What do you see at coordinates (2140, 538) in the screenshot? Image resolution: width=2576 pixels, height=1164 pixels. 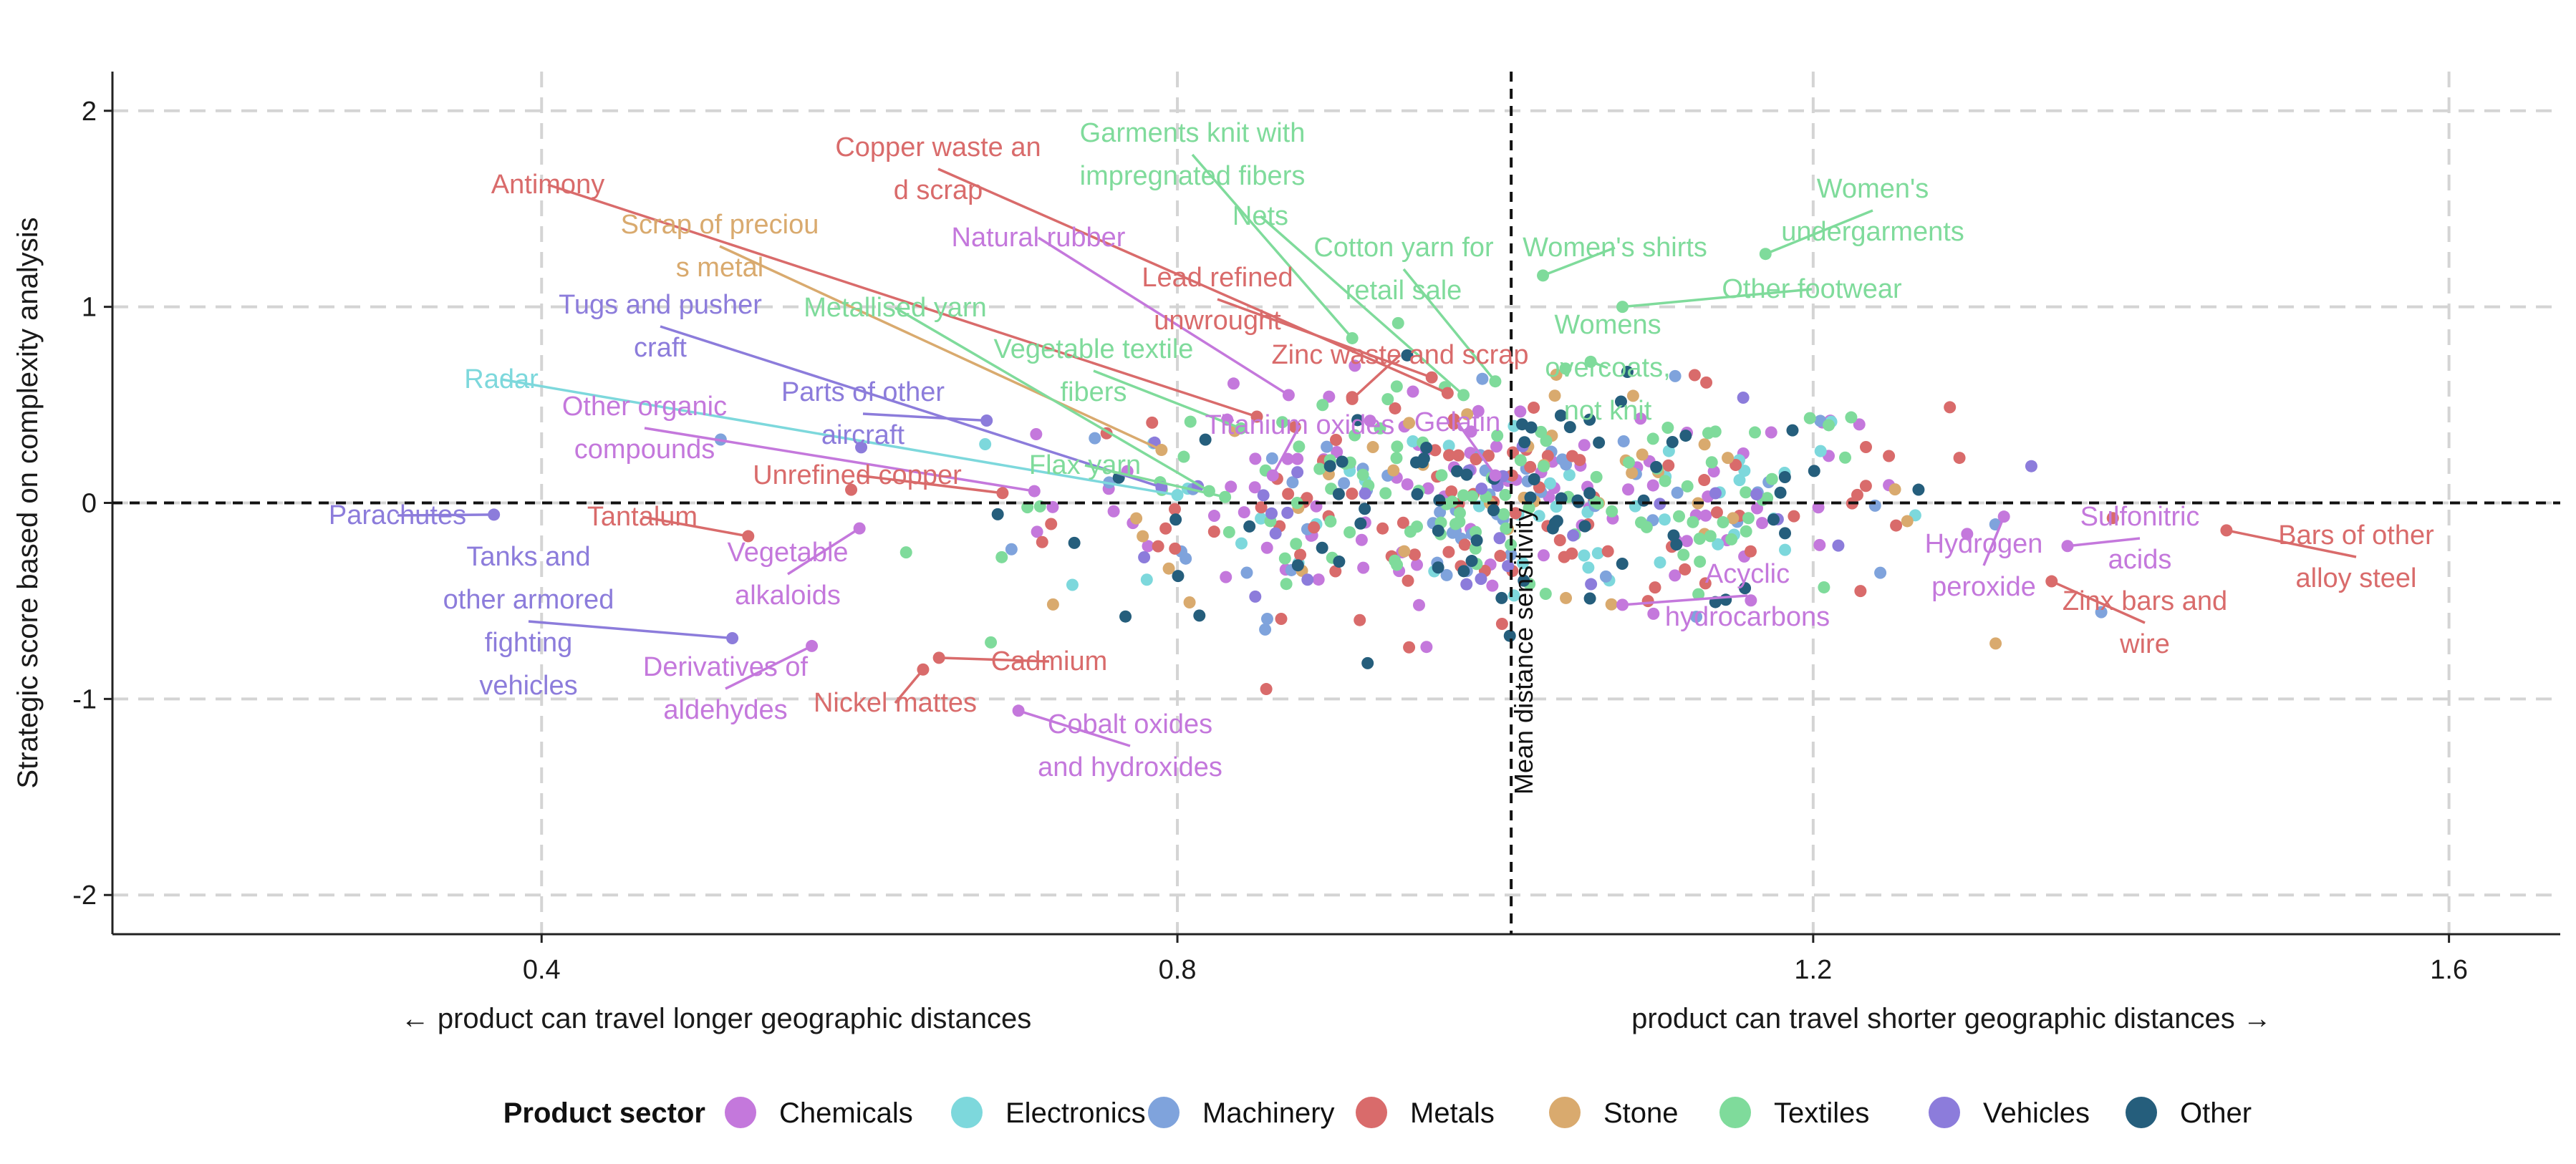 I see `point-label: Sulfonitric acids` at bounding box center [2140, 538].